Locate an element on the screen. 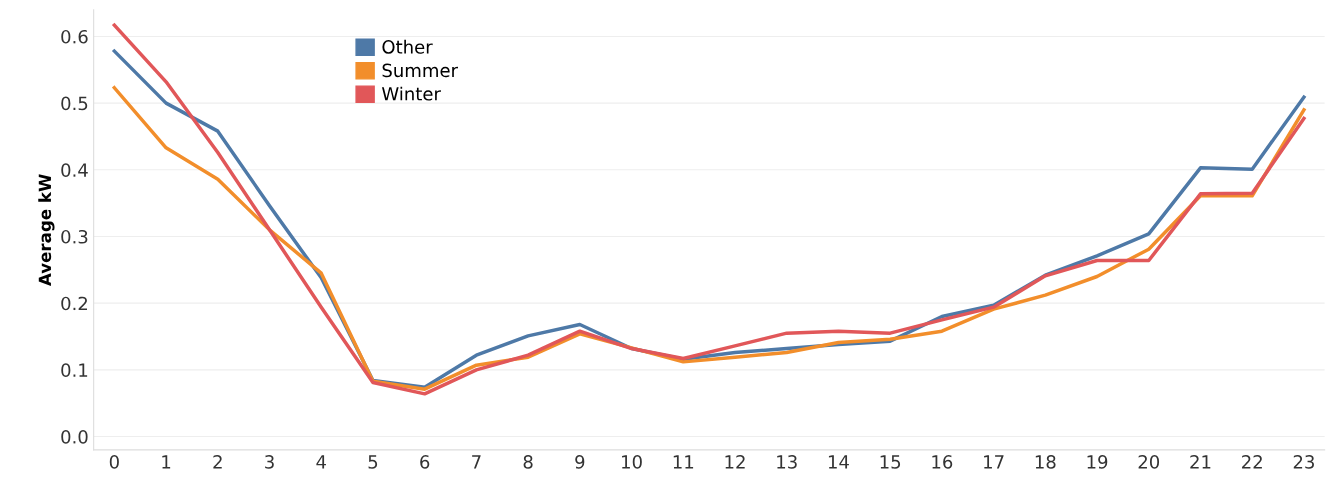  x-tick-label: 17 is located at coordinates (994, 462).